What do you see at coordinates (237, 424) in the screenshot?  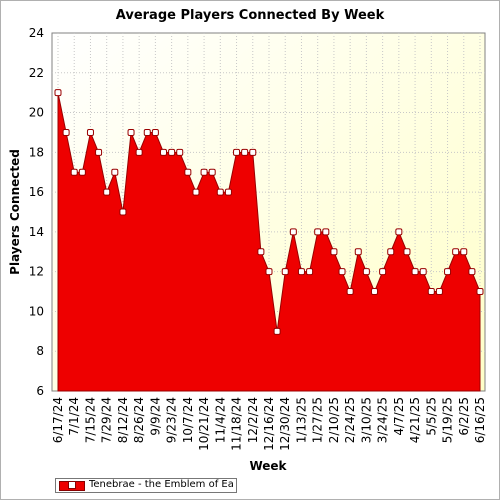 I see `x-tick-label: 11/18/24` at bounding box center [237, 424].